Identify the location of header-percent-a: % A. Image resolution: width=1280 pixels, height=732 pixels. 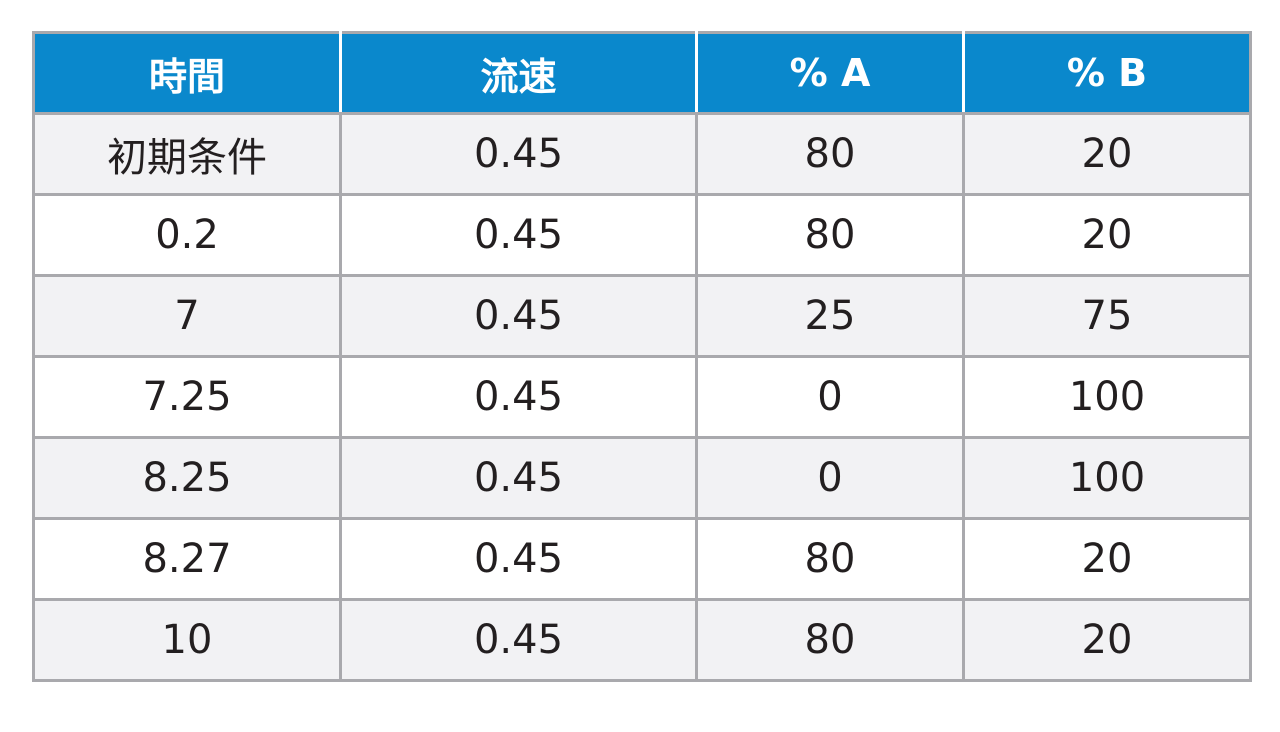
(830, 73).